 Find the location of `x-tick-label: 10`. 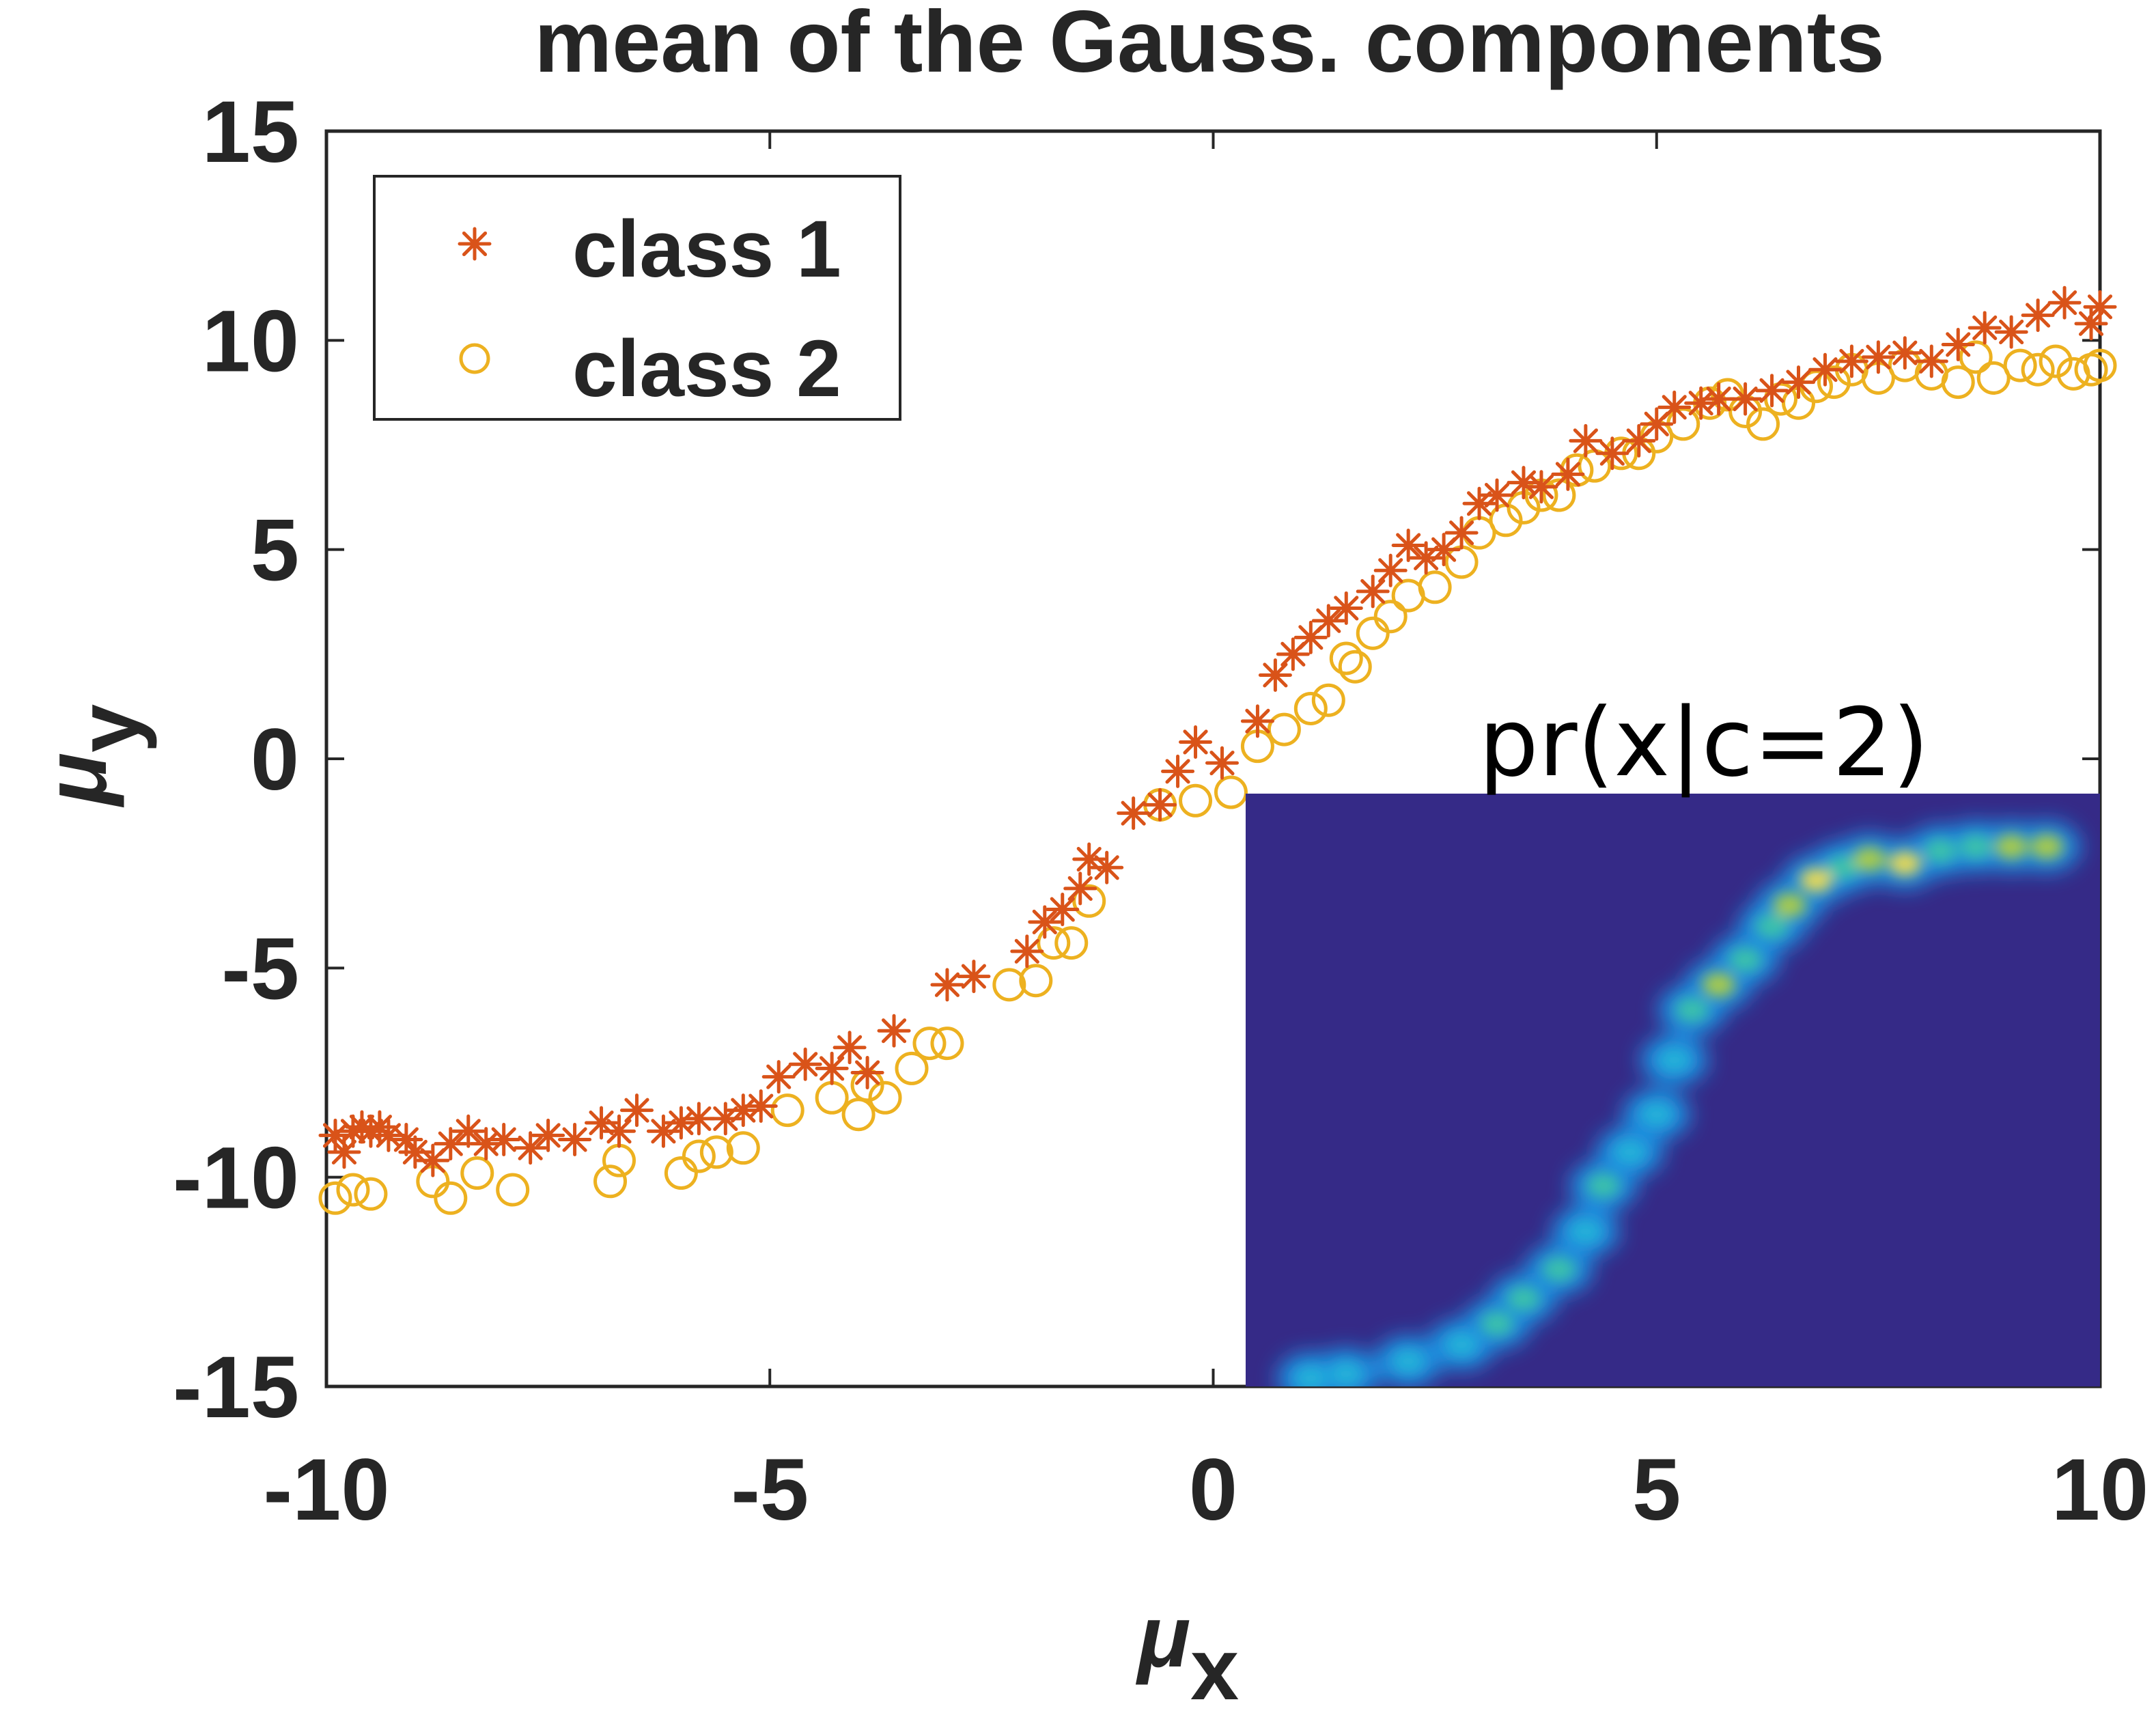

x-tick-label: 10 is located at coordinates (2100, 1490).